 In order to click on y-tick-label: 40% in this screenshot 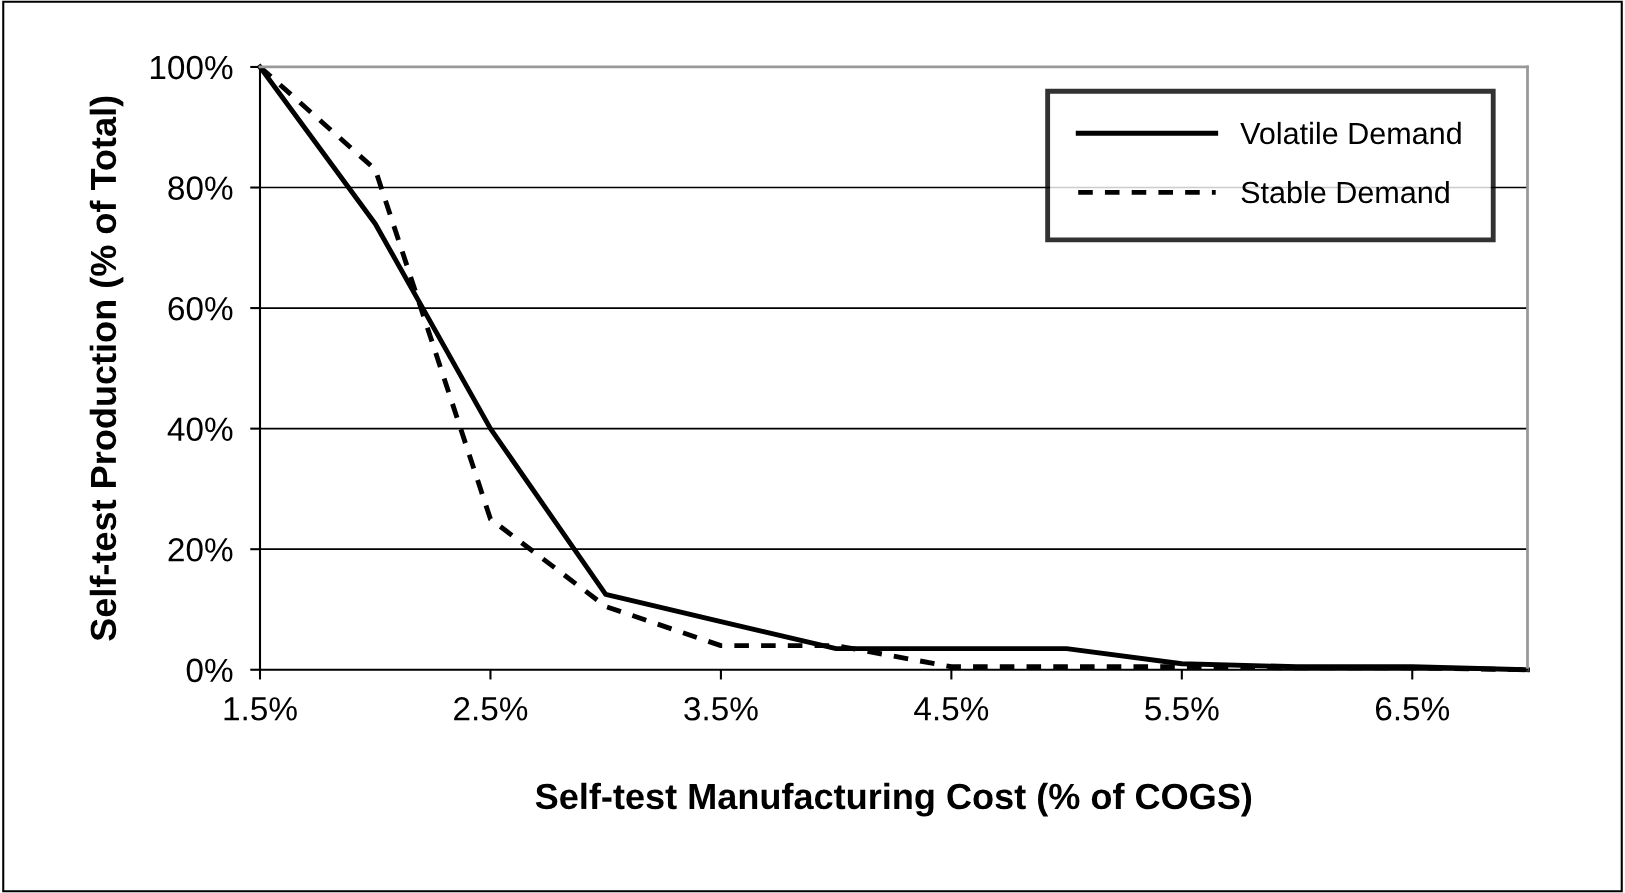, I will do `click(200, 429)`.